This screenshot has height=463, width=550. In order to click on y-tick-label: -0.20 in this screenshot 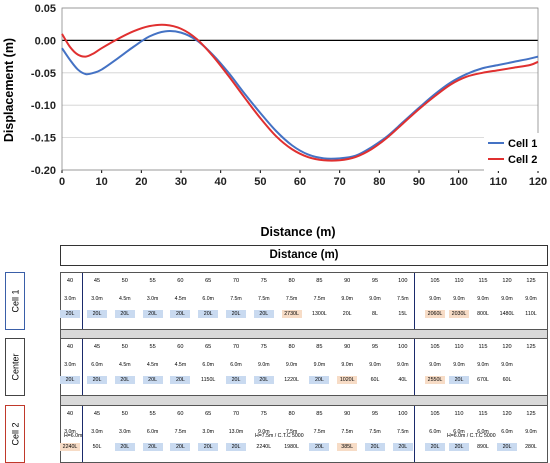, I will do `click(43, 171)`.